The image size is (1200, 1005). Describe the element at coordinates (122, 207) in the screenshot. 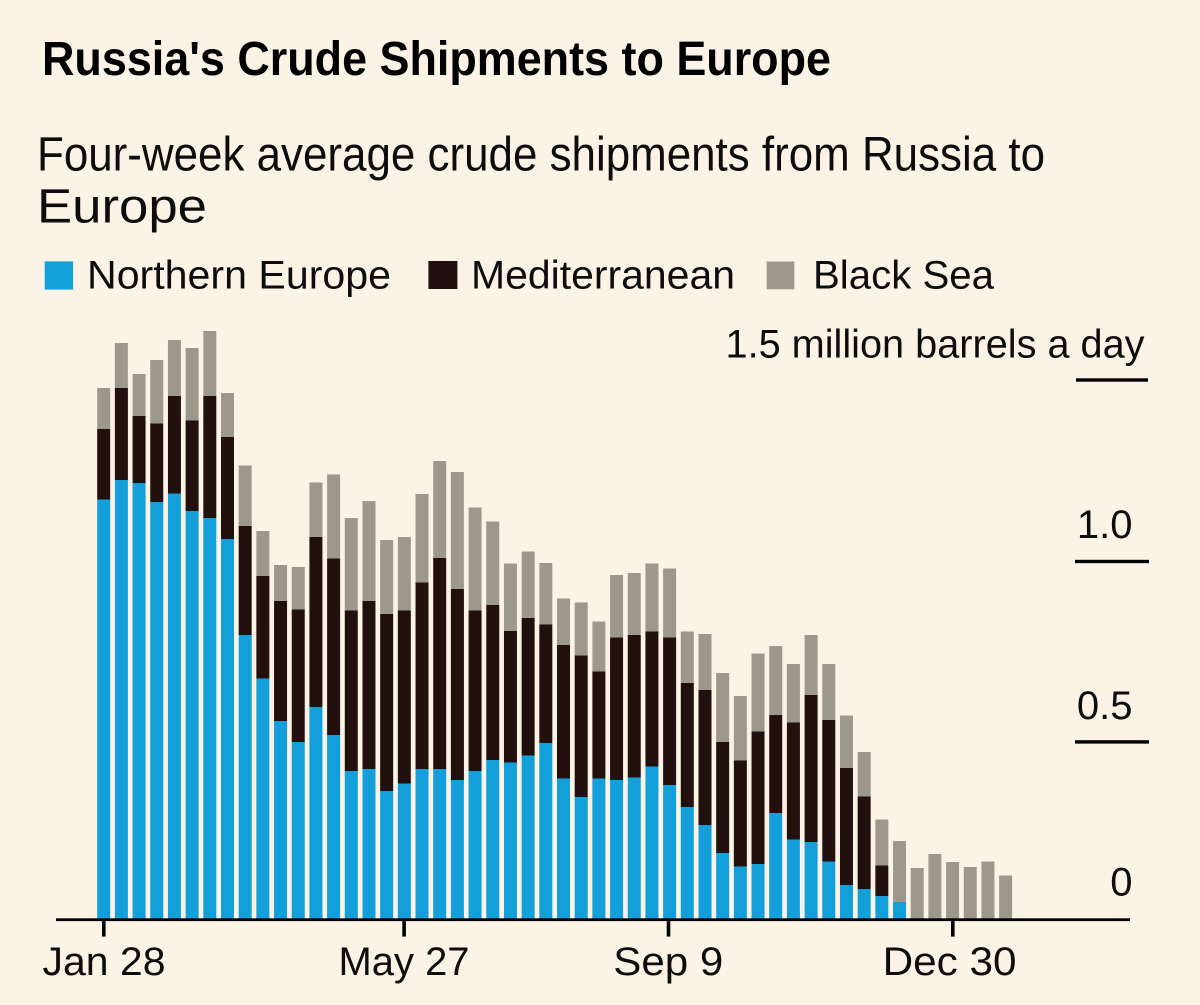

I see `svg-text: Europe` at that location.